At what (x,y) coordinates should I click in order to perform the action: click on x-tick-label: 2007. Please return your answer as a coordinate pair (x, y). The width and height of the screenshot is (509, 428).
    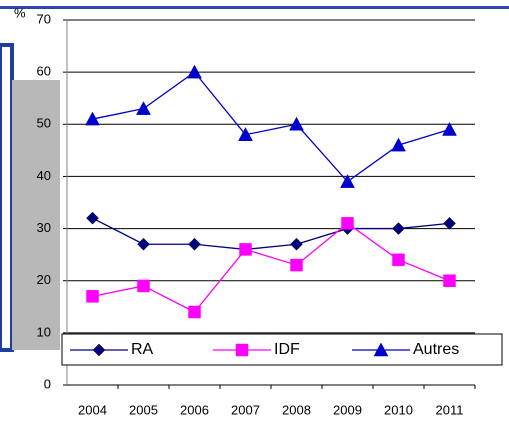
    Looking at the image, I should click on (245, 409).